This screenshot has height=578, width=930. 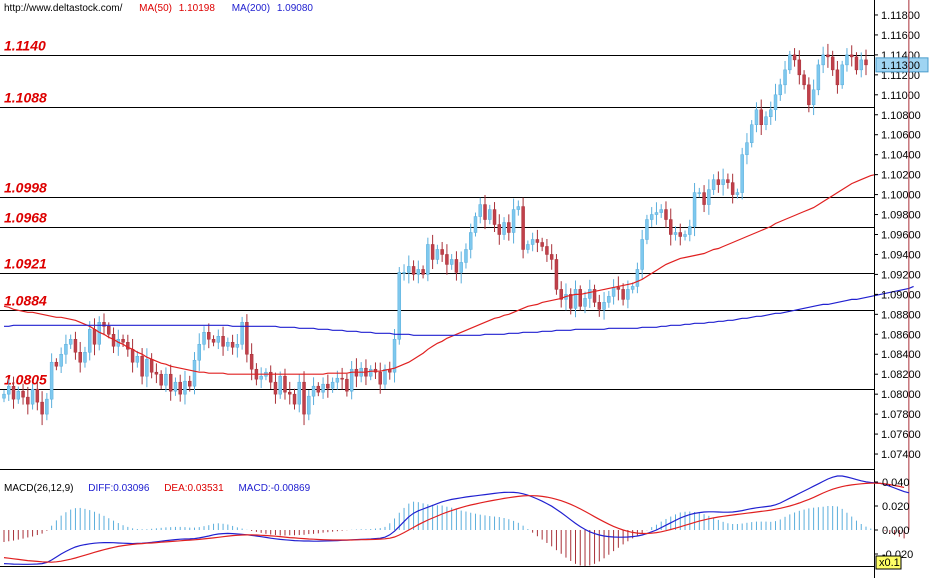 What do you see at coordinates (901, 355) in the screenshot?
I see `price-tick-label: 1.08400` at bounding box center [901, 355].